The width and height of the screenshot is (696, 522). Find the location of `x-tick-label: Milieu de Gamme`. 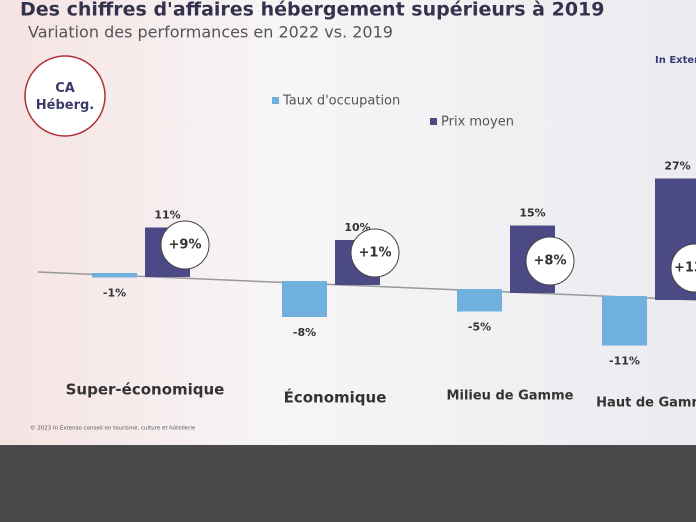

x-tick-label: Milieu de Gamme is located at coordinates (510, 396).